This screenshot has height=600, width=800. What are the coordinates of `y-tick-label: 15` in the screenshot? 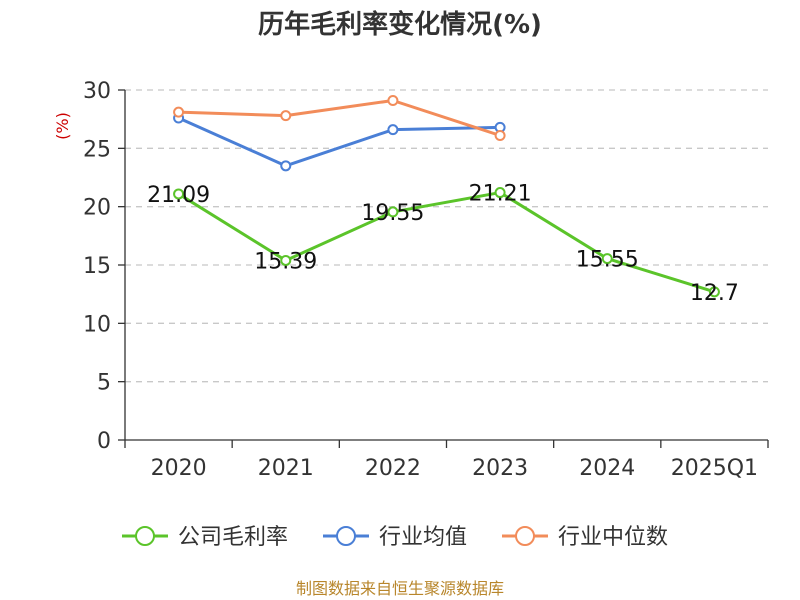 It's located at (97, 266).